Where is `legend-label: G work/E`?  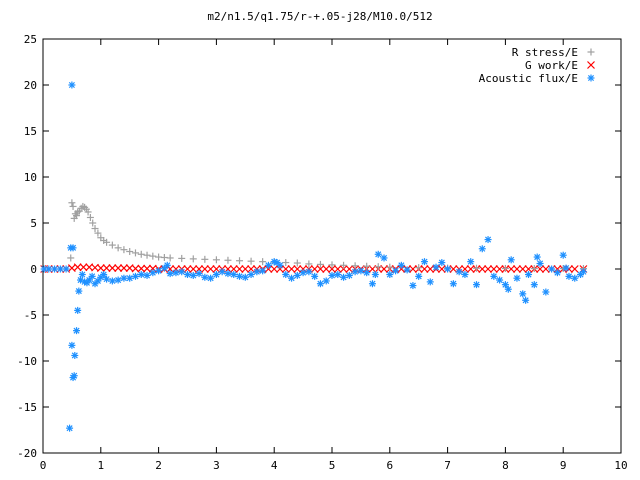 legend-label: G work/E is located at coordinates (551, 65).